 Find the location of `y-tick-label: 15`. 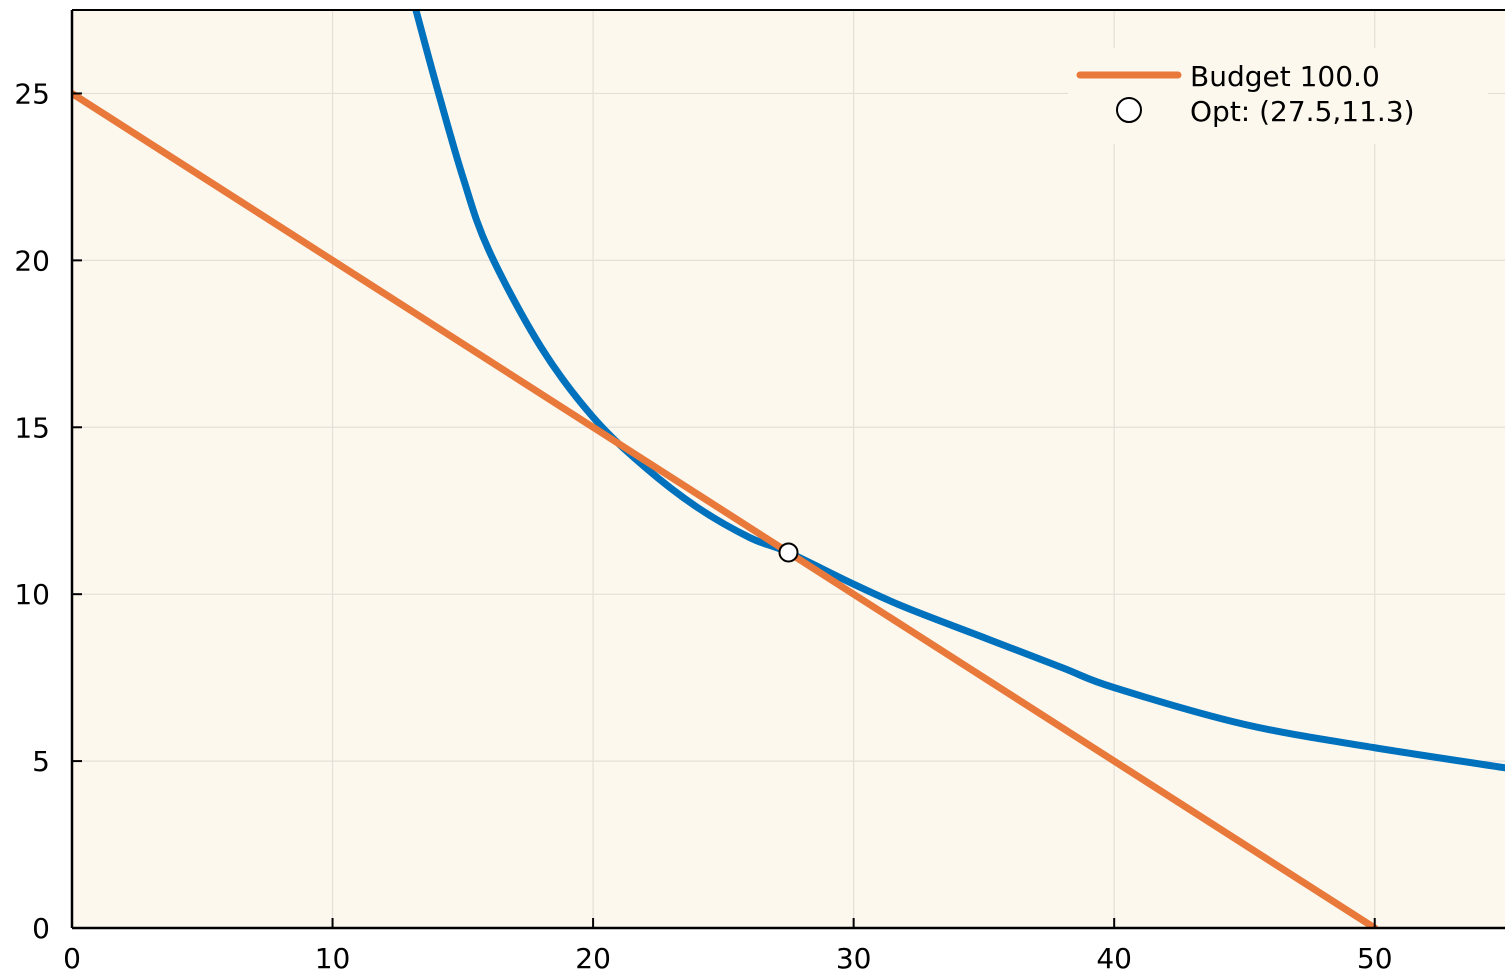

y-tick-label: 15 is located at coordinates (32, 427).